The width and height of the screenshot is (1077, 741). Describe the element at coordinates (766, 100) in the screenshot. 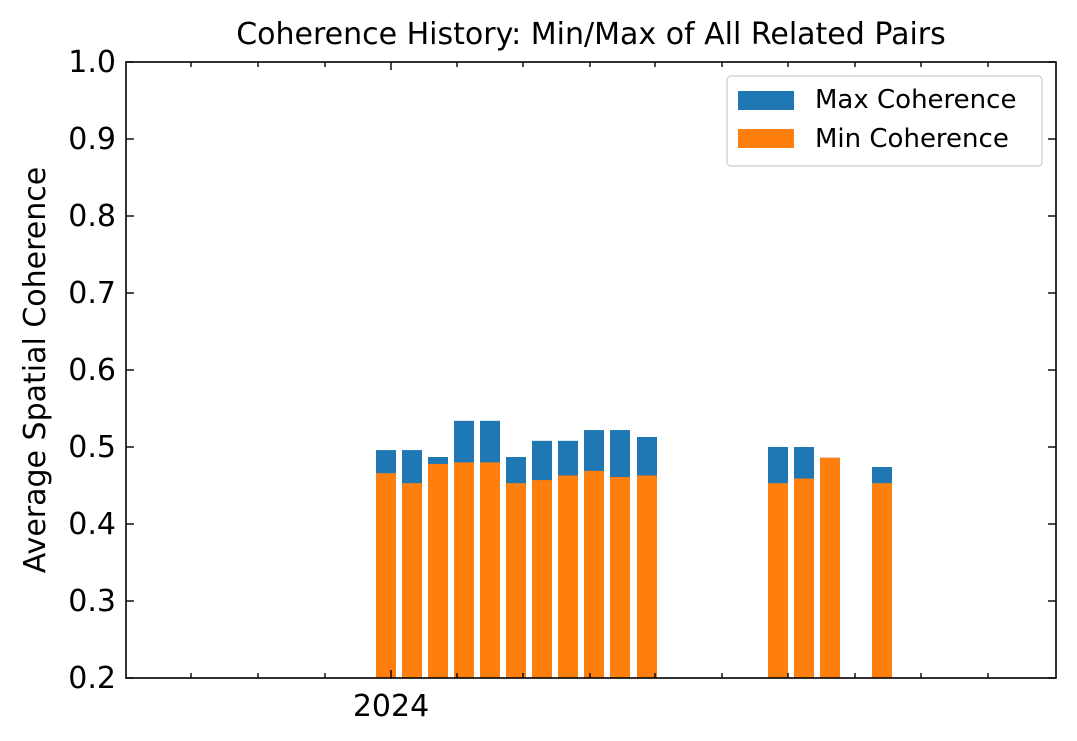

I see `legend-swatch-max` at that location.